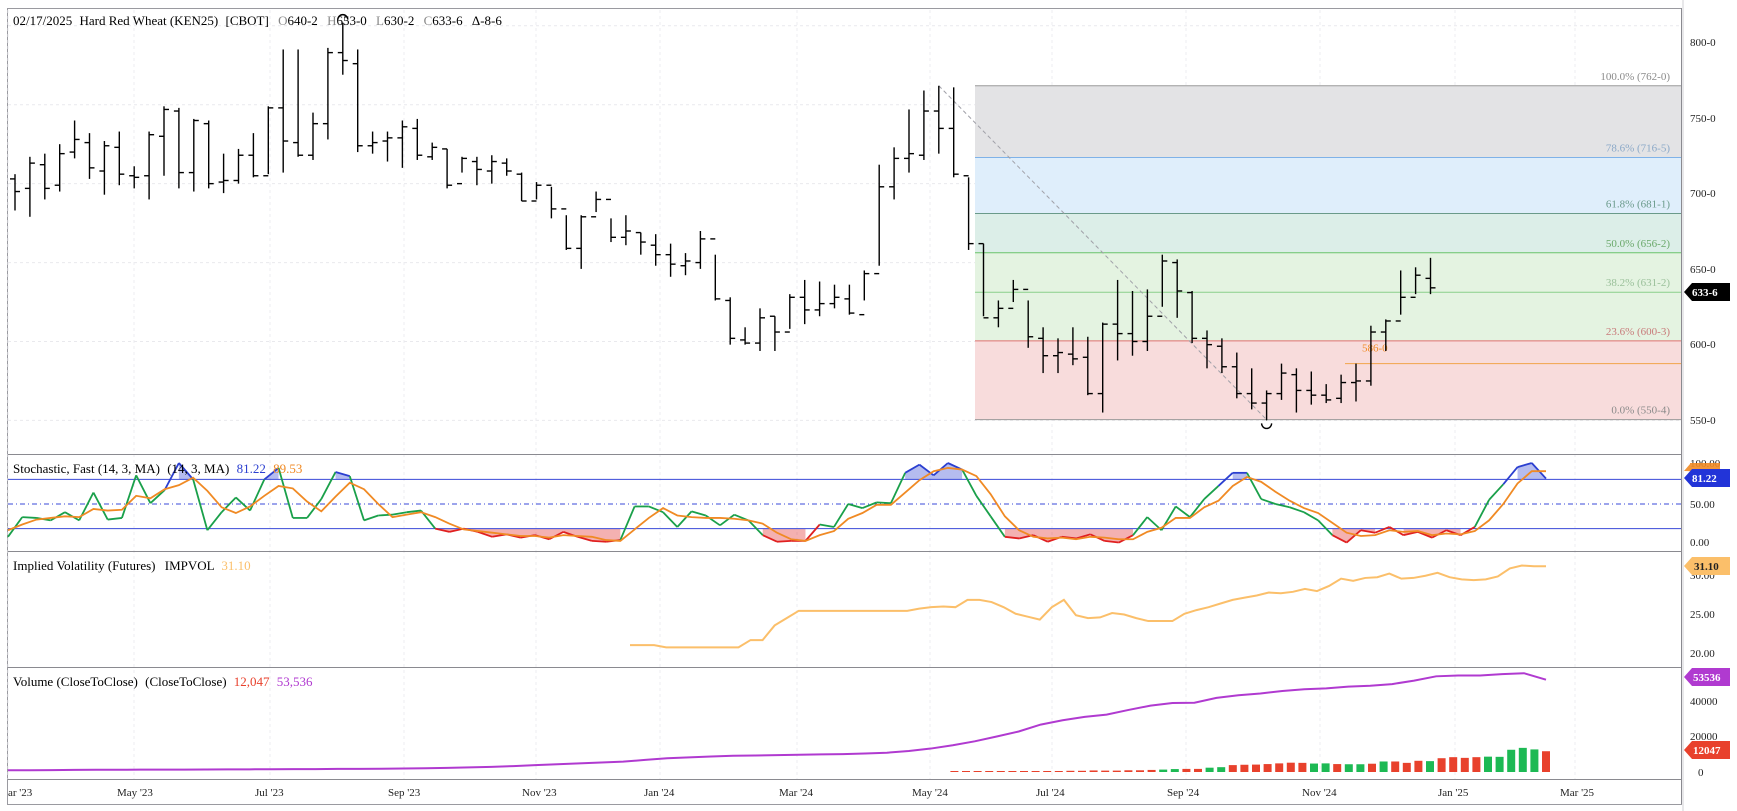  Describe the element at coordinates (1640, 411) in the screenshot. I see `fib-level-label: 0.0% (550-4)` at that location.